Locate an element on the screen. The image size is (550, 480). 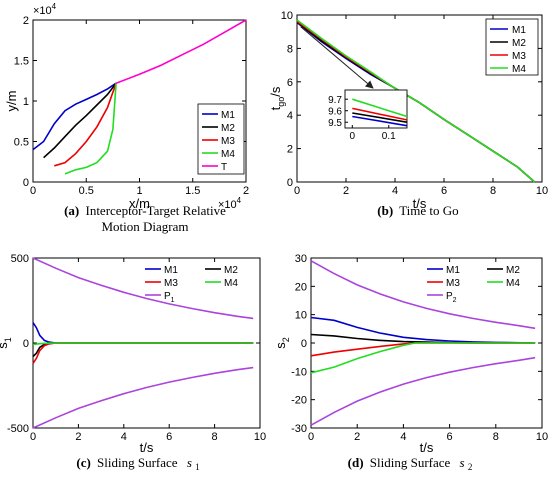
chart-c-legend-label-m1: M1 is located at coordinates (171, 270).